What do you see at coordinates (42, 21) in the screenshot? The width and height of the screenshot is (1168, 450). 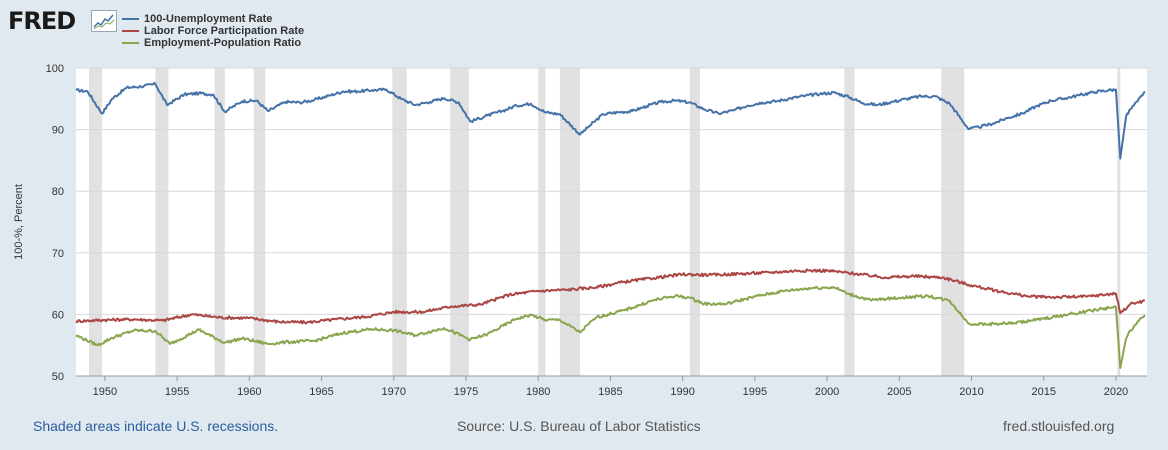 I see `fred-logo: FRED` at bounding box center [42, 21].